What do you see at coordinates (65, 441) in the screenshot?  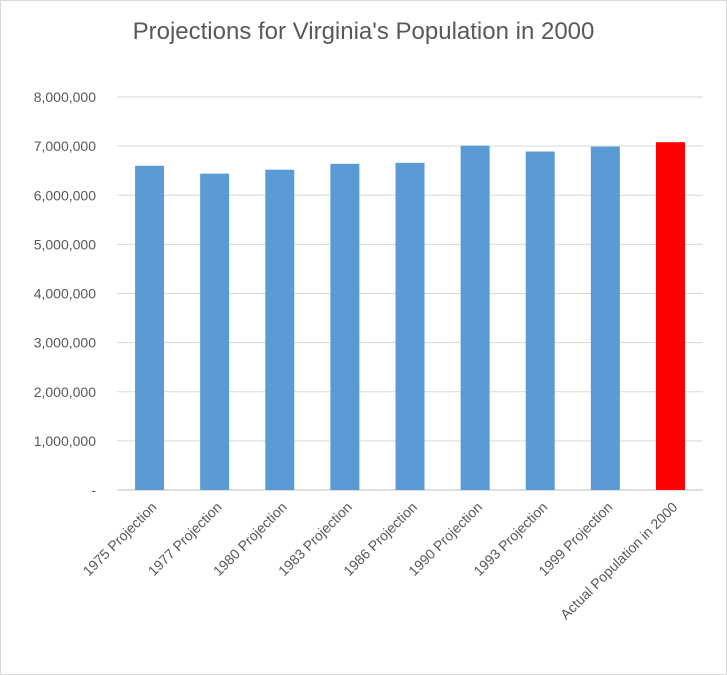 I see `y-tick-label: 1,000,000` at bounding box center [65, 441].